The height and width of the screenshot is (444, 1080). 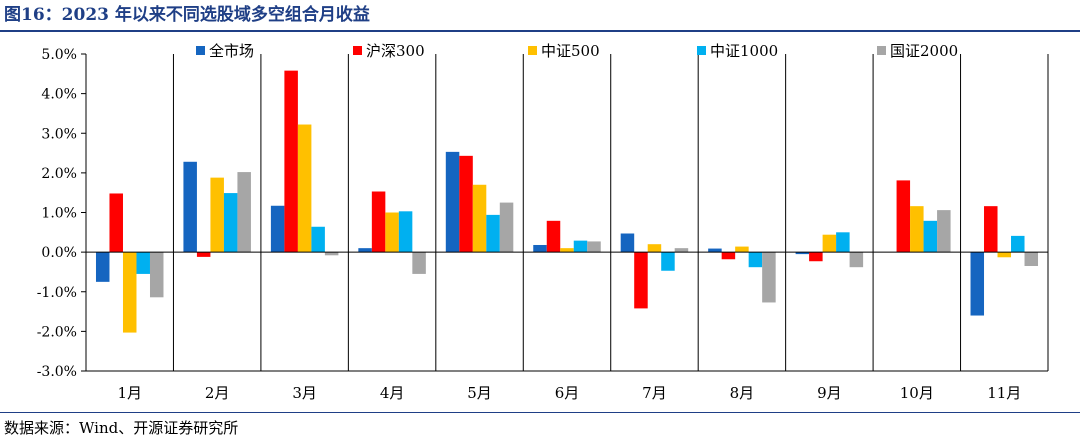 I want to click on y-tick-label: -3.0%, so click(x=57, y=372).